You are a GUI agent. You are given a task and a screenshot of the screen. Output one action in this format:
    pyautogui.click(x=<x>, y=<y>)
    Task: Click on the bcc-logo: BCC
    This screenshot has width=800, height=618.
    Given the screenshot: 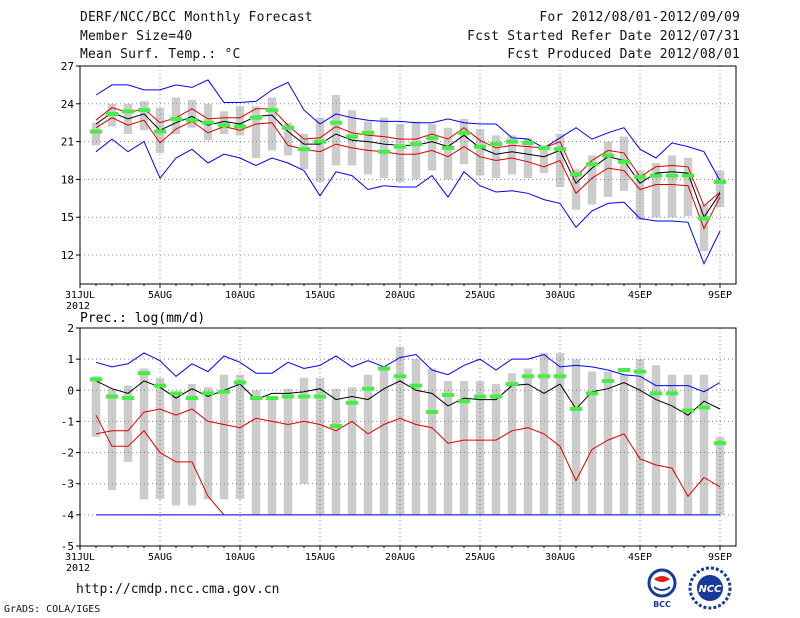 What is the action you would take?
    pyautogui.click(x=662, y=588)
    